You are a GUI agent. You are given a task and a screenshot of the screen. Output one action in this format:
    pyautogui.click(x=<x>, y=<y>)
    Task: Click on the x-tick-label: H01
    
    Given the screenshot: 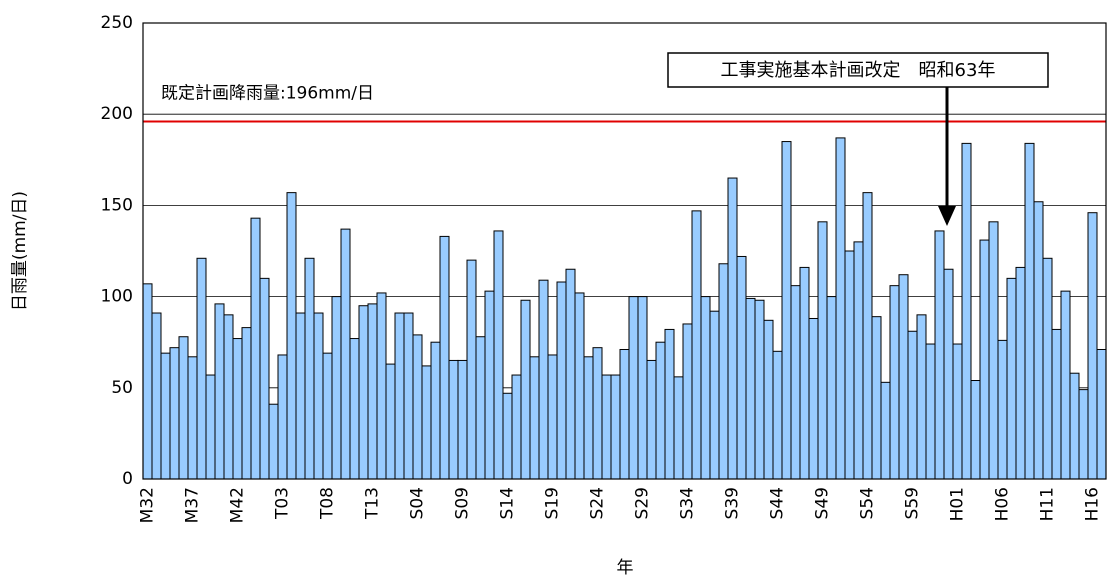 What is the action you would take?
    pyautogui.click(x=958, y=504)
    